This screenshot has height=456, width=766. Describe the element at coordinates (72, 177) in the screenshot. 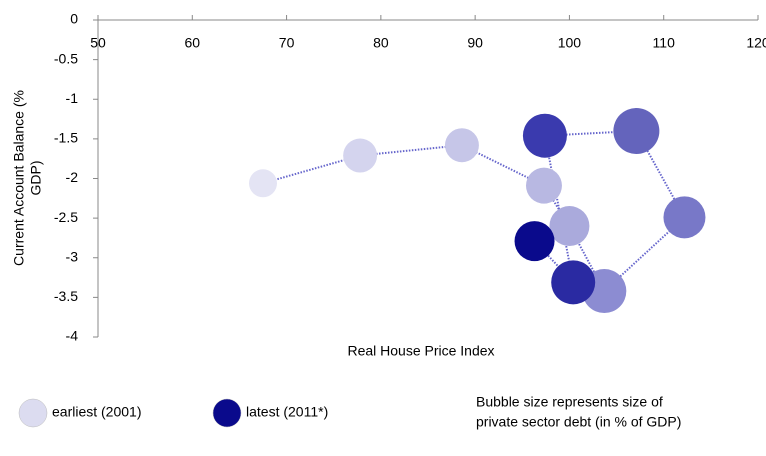

I see `y-tick-label: -2` at that location.